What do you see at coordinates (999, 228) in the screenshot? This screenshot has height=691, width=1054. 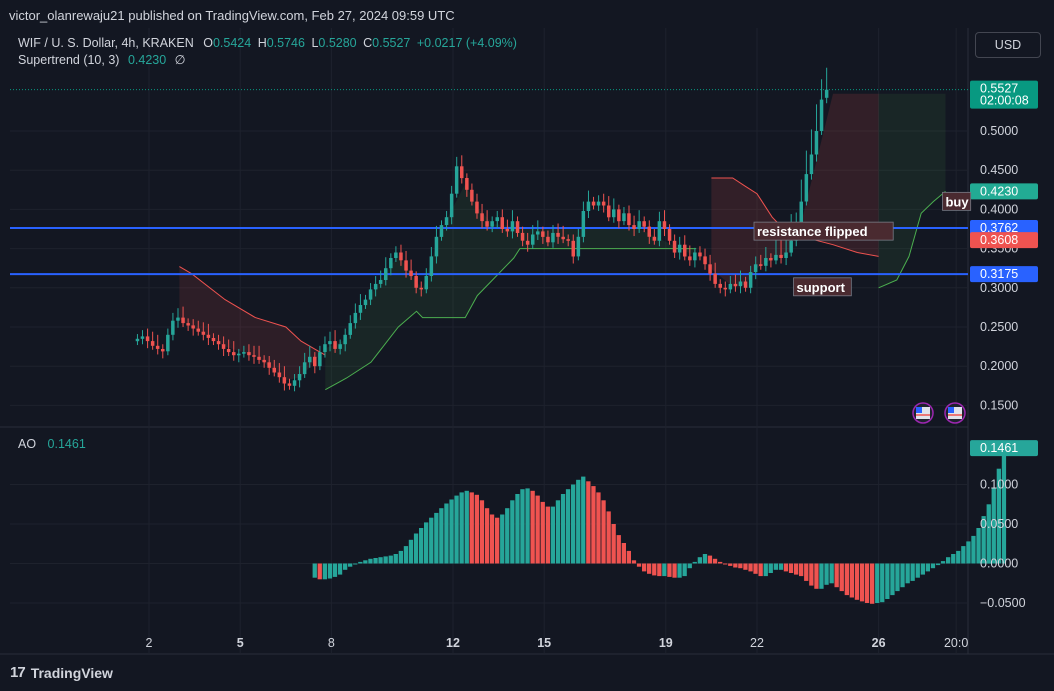 I see `price-label-text: 0.3762` at bounding box center [999, 228].